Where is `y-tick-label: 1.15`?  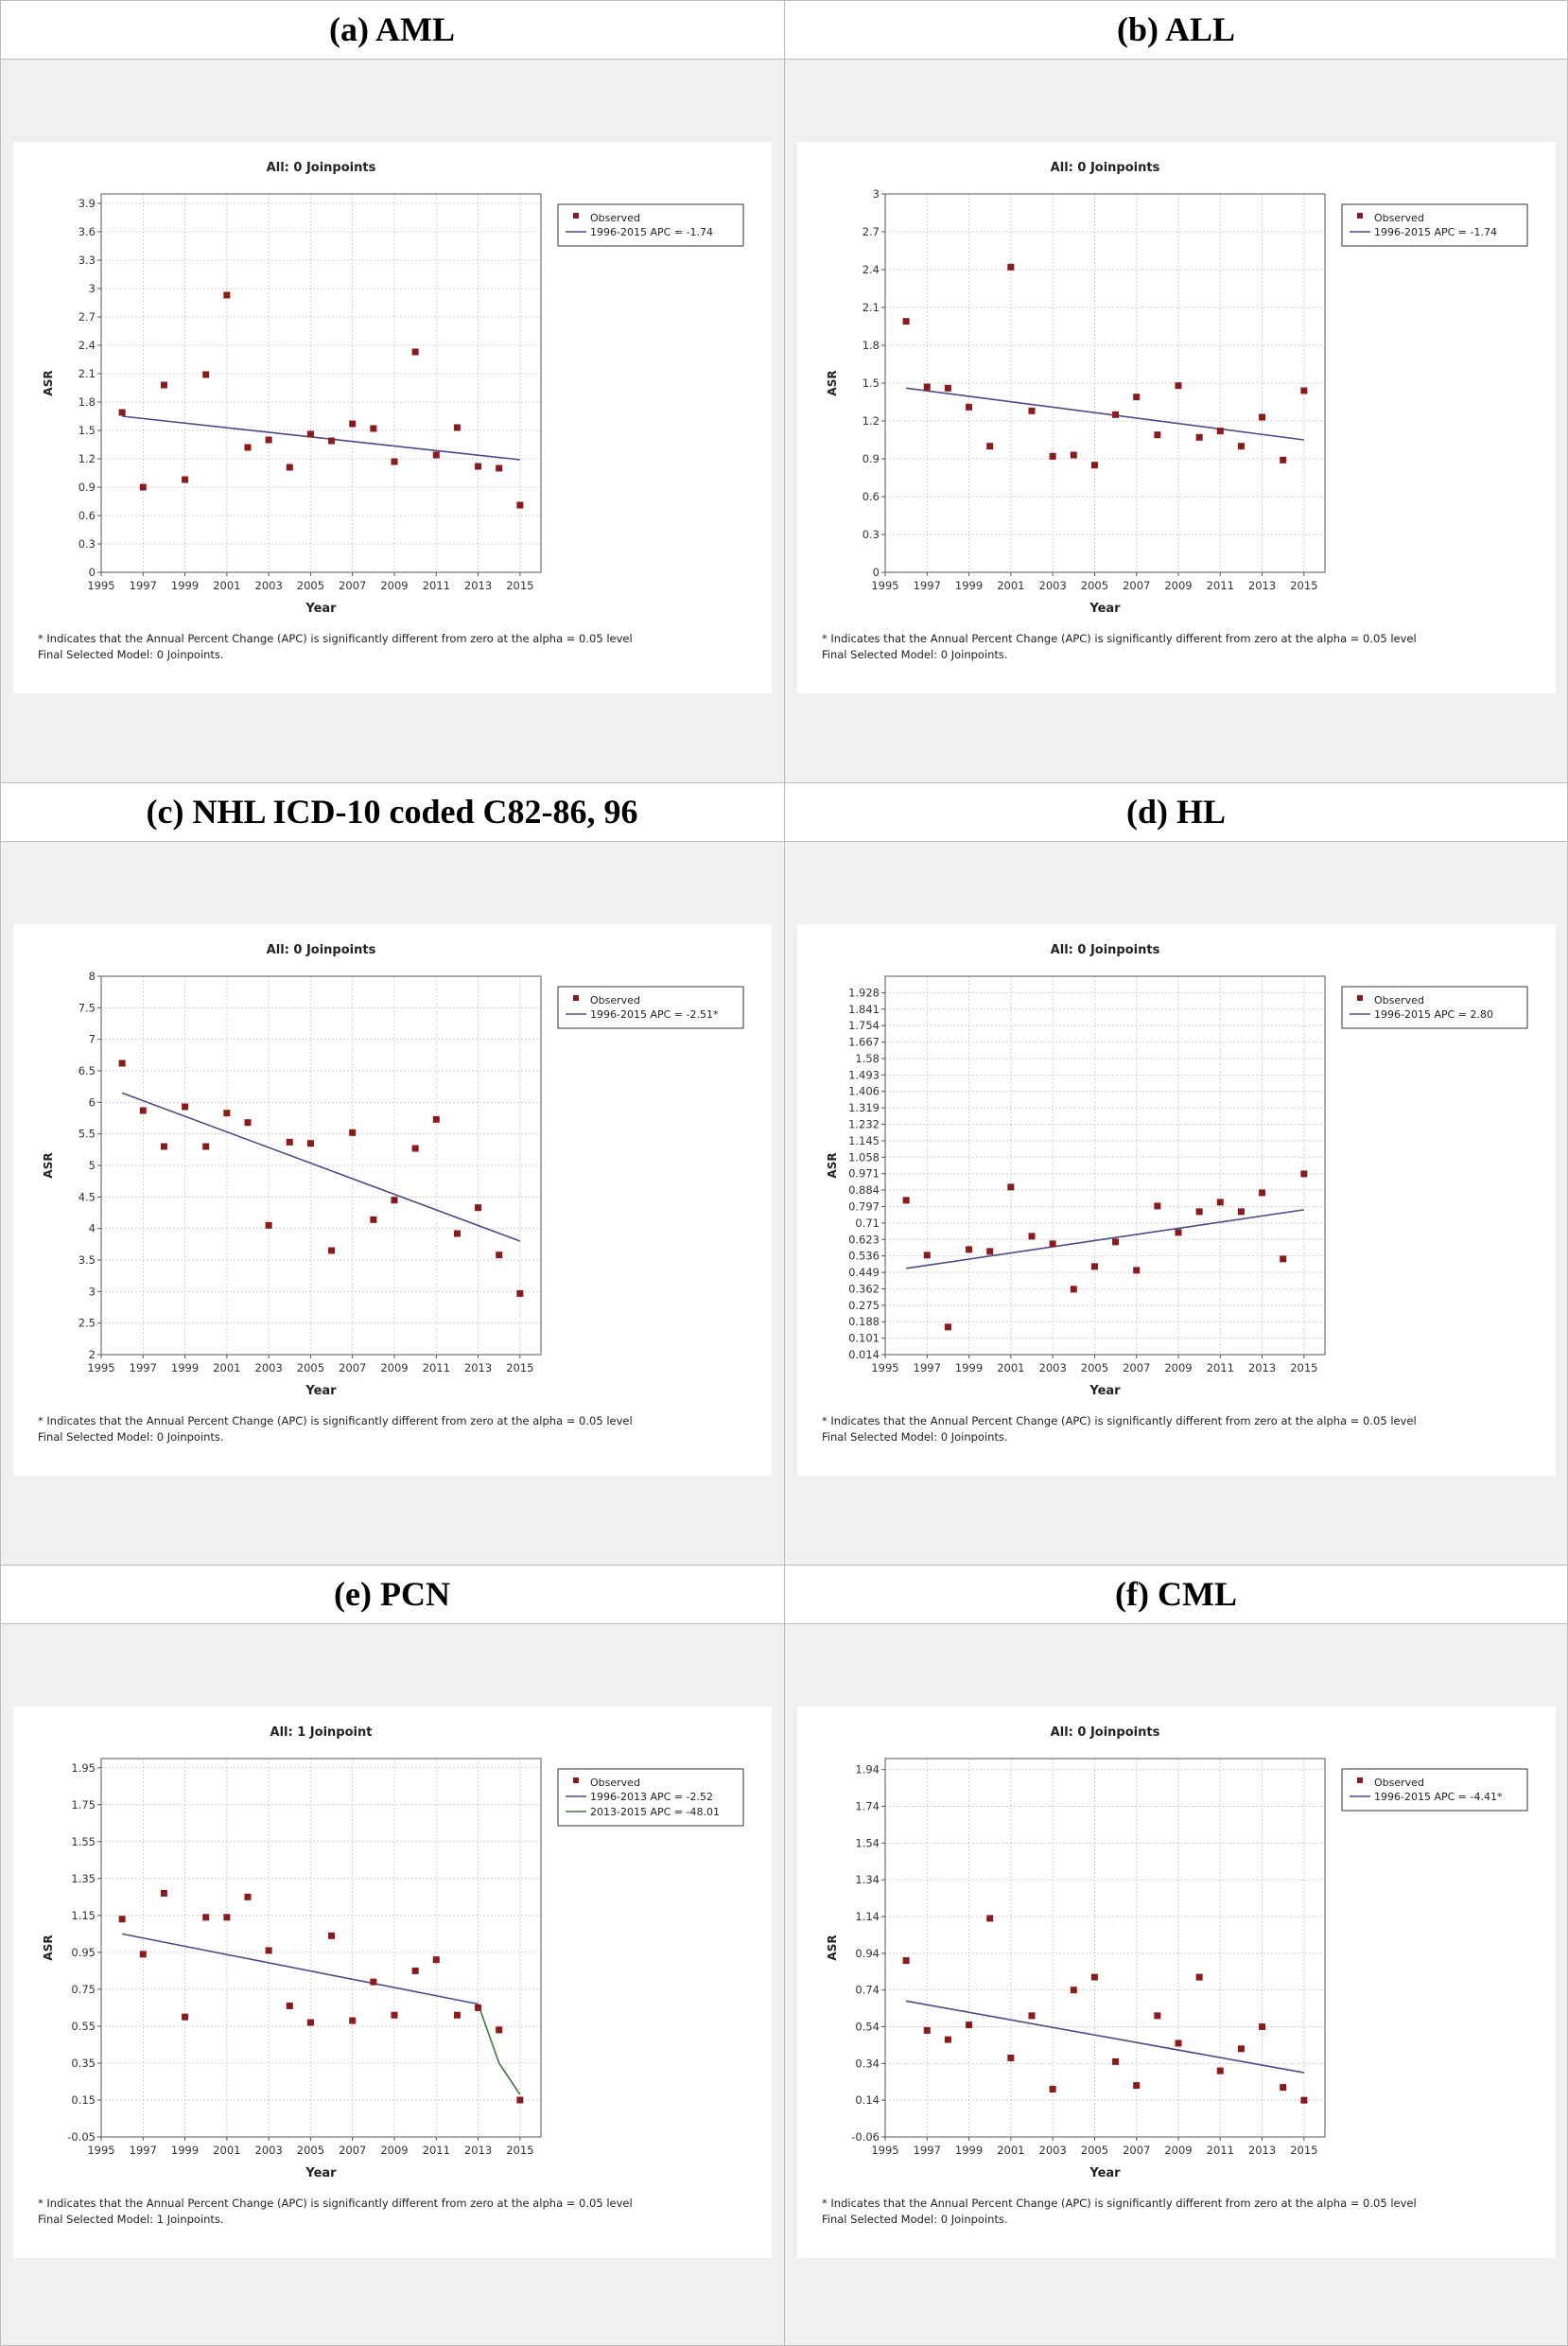
y-tick-label: 1.15 is located at coordinates (83, 1915).